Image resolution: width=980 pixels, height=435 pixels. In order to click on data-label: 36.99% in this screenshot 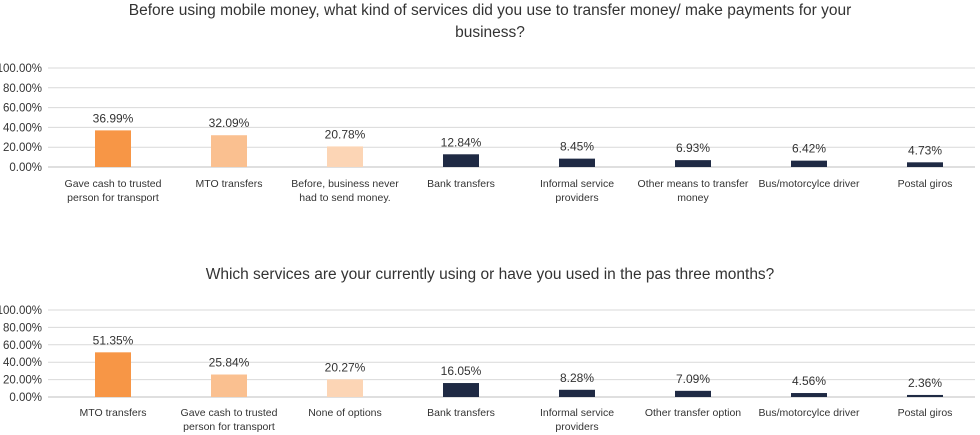, I will do `click(113, 118)`.